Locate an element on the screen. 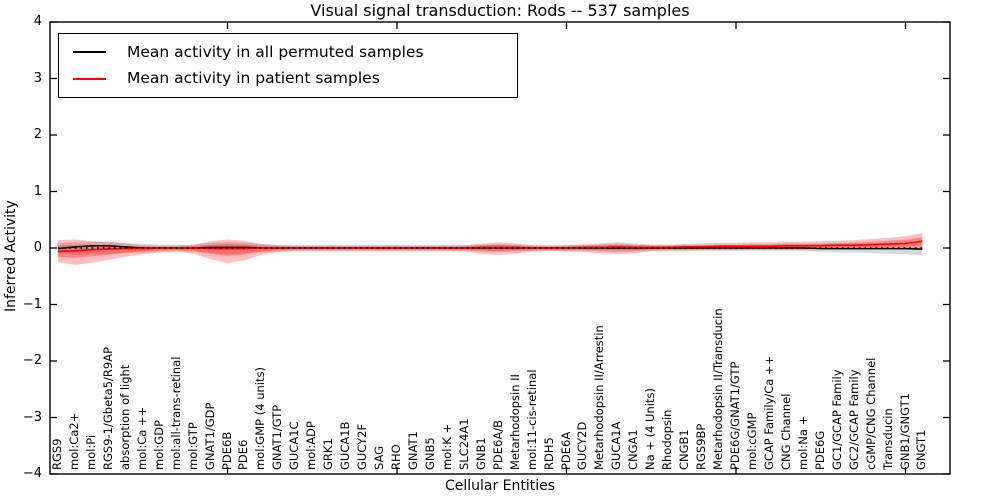 The image size is (1000, 500). x-category-label: GUCY2F is located at coordinates (362, 446).